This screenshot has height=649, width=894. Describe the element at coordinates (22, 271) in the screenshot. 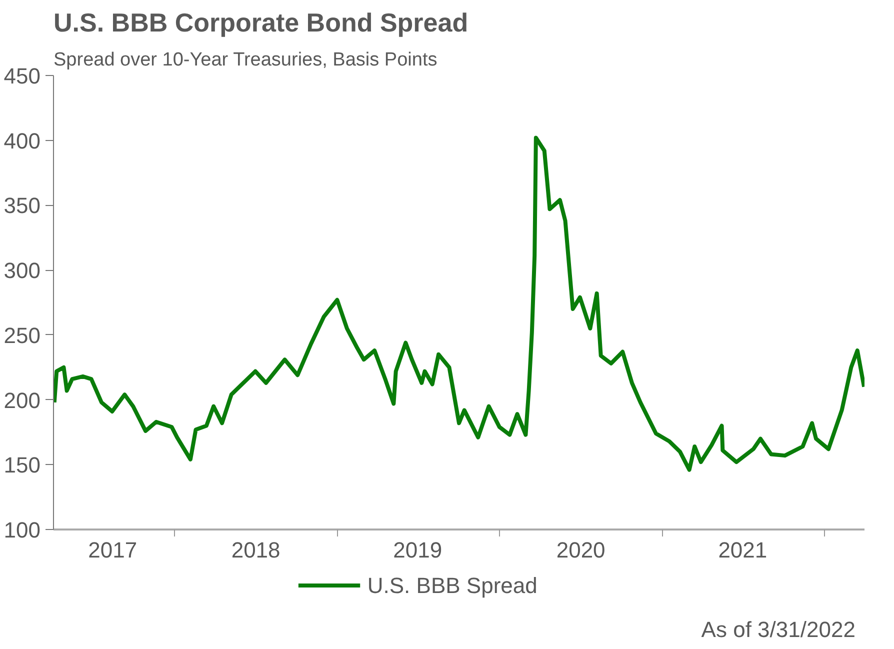

I see `y-tick-label: 300` at that location.